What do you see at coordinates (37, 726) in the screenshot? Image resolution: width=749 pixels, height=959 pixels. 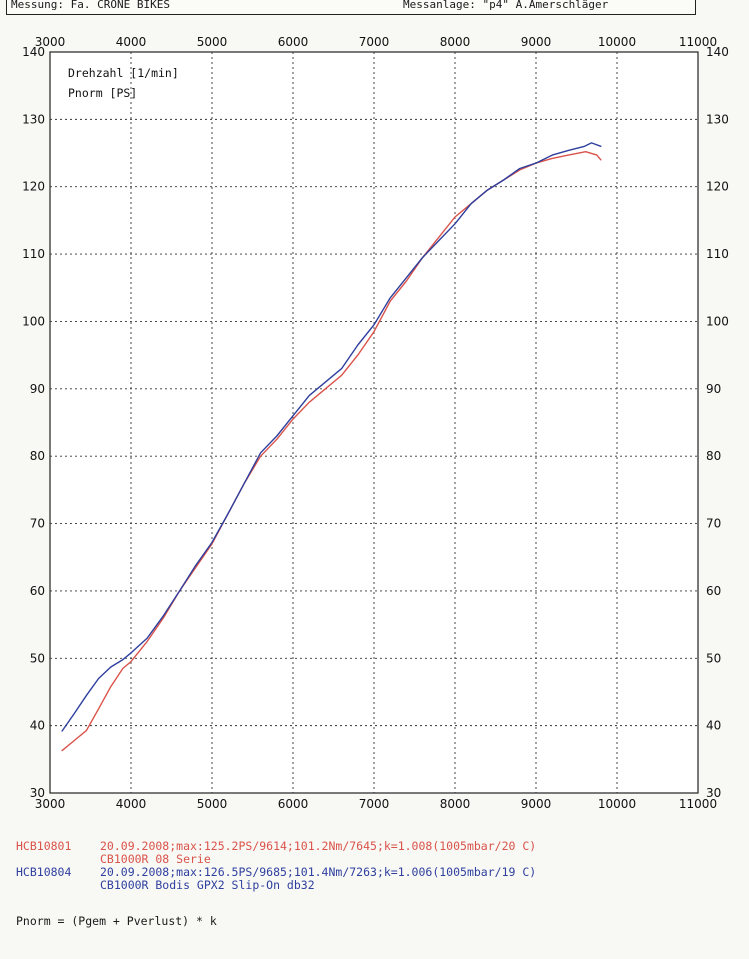 I see `y-tick-label-left: 40` at bounding box center [37, 726].